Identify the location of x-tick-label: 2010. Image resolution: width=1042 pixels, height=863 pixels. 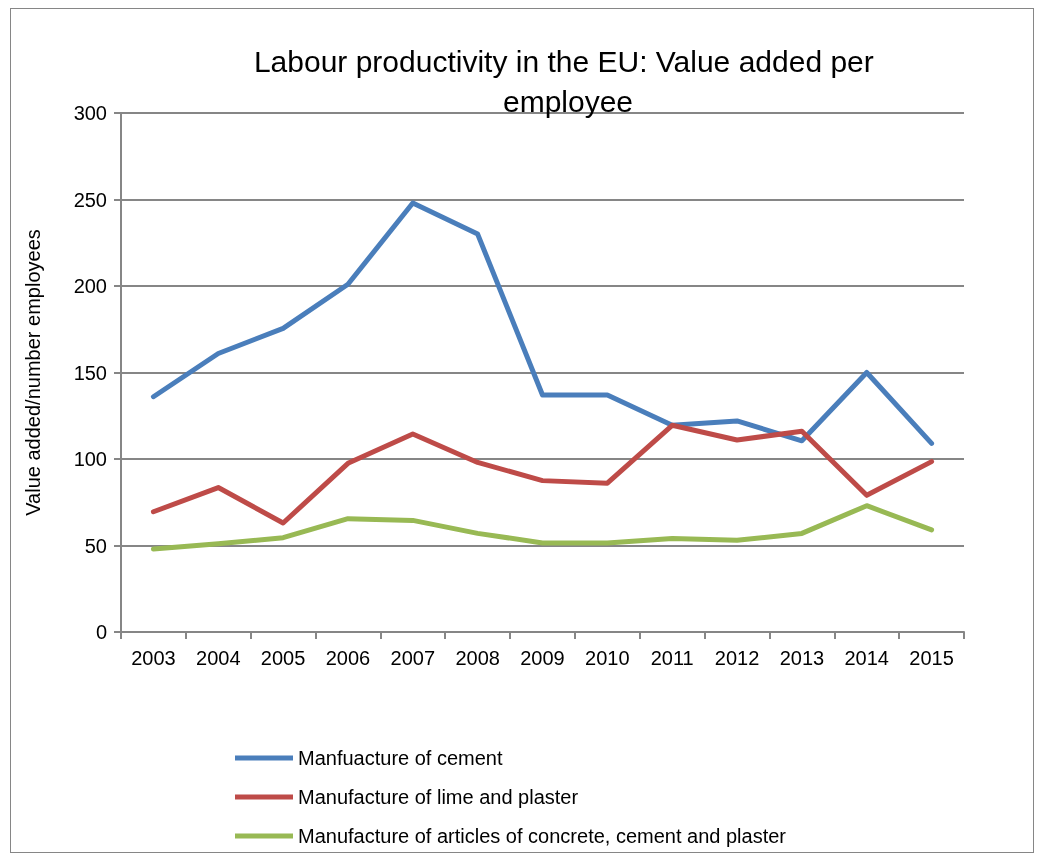
(607, 658).